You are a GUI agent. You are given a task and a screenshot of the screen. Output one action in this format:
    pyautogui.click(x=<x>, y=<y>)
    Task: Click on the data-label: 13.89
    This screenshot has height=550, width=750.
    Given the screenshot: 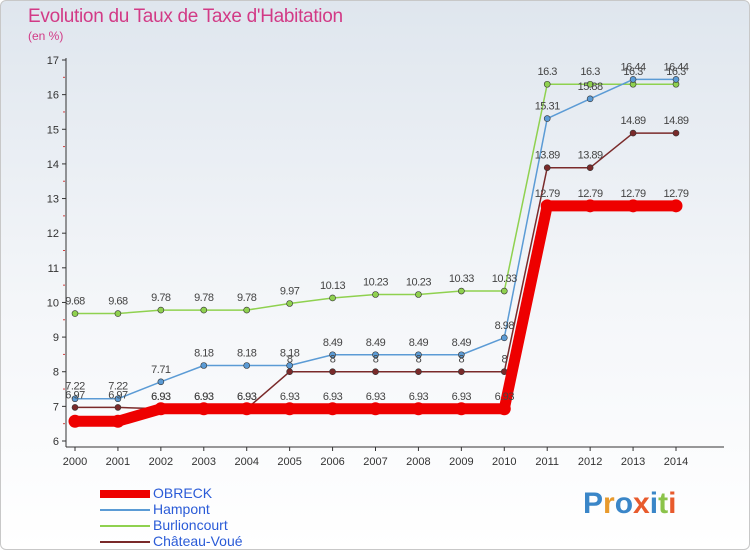 What is the action you would take?
    pyautogui.click(x=590, y=156)
    